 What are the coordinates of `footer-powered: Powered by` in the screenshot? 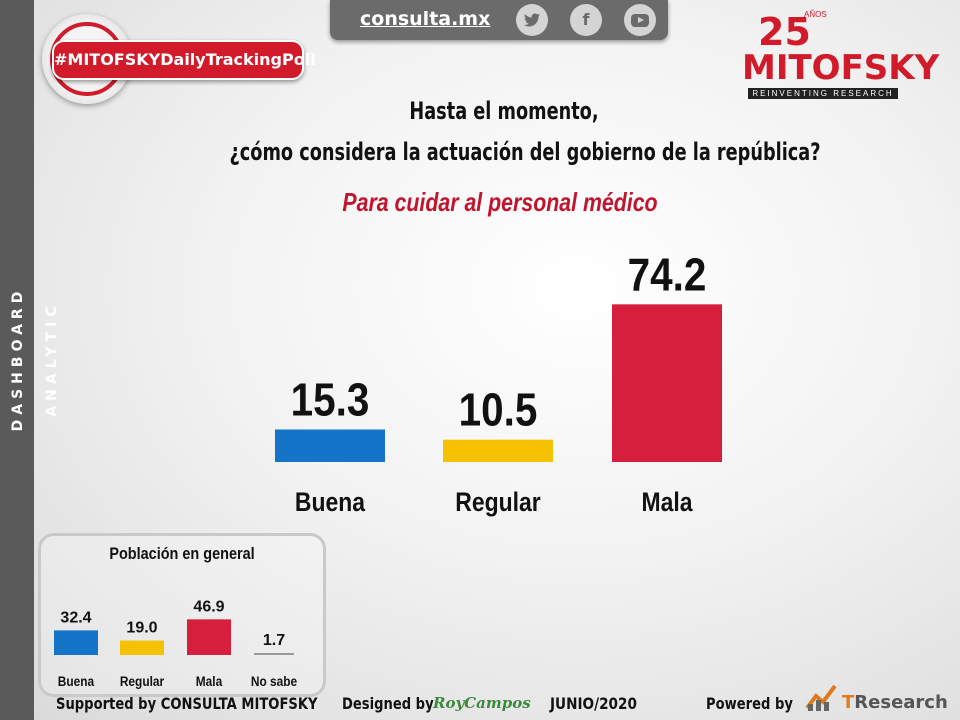 It's located at (749, 703).